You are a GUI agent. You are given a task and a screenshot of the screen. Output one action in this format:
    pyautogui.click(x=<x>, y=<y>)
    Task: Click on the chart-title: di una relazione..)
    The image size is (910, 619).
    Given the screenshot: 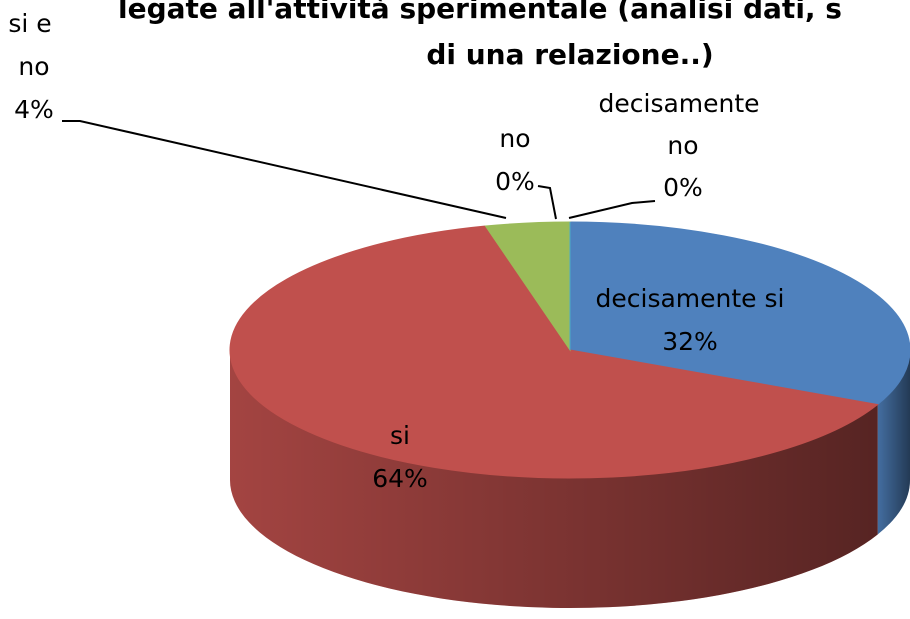 What is the action you would take?
    pyautogui.click(x=569, y=54)
    